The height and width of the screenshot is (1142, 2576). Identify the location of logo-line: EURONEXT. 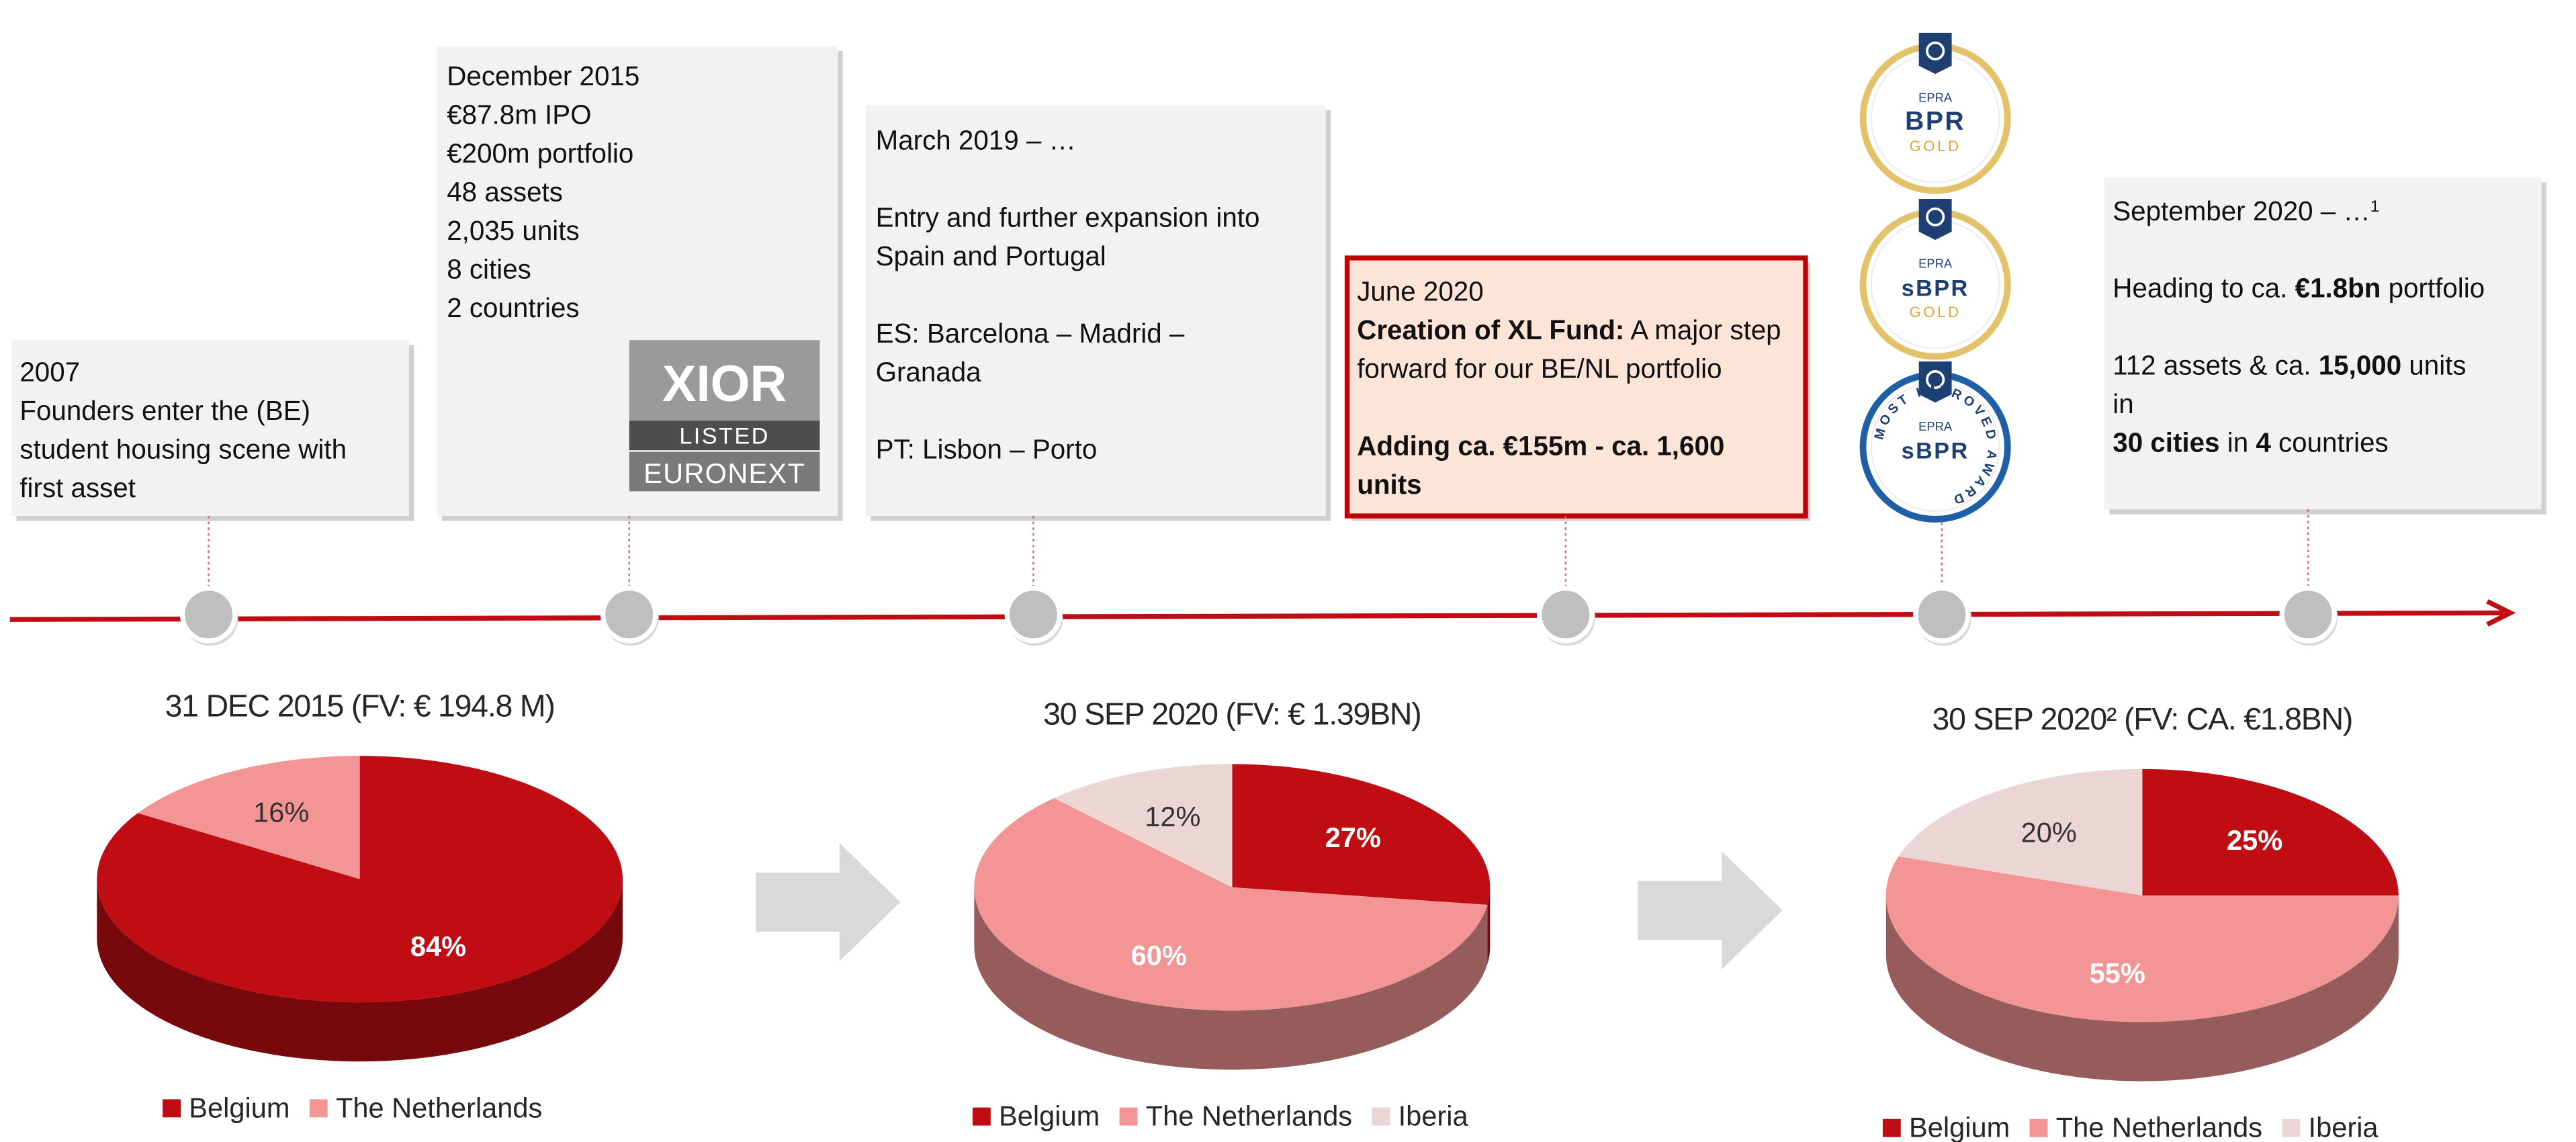
(724, 473).